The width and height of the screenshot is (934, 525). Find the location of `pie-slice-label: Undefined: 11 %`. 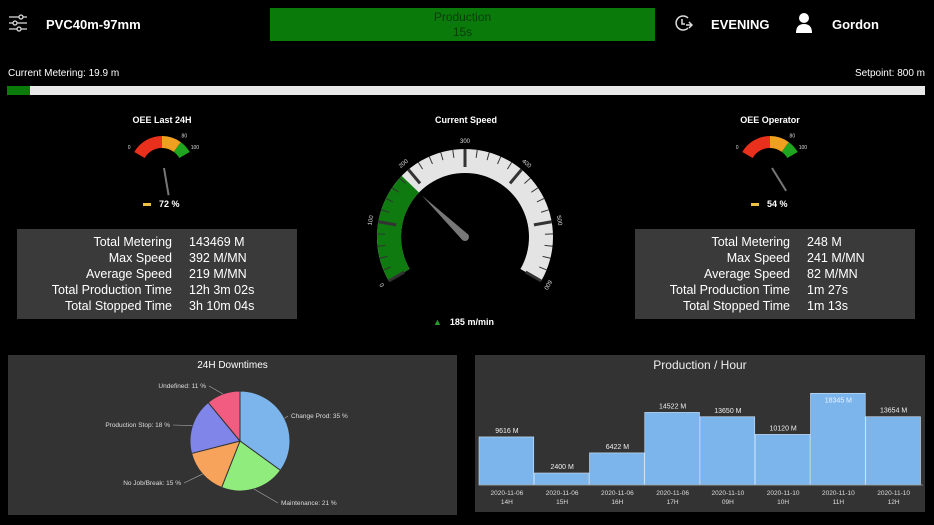

pie-slice-label: Undefined: 11 % is located at coordinates (182, 386).